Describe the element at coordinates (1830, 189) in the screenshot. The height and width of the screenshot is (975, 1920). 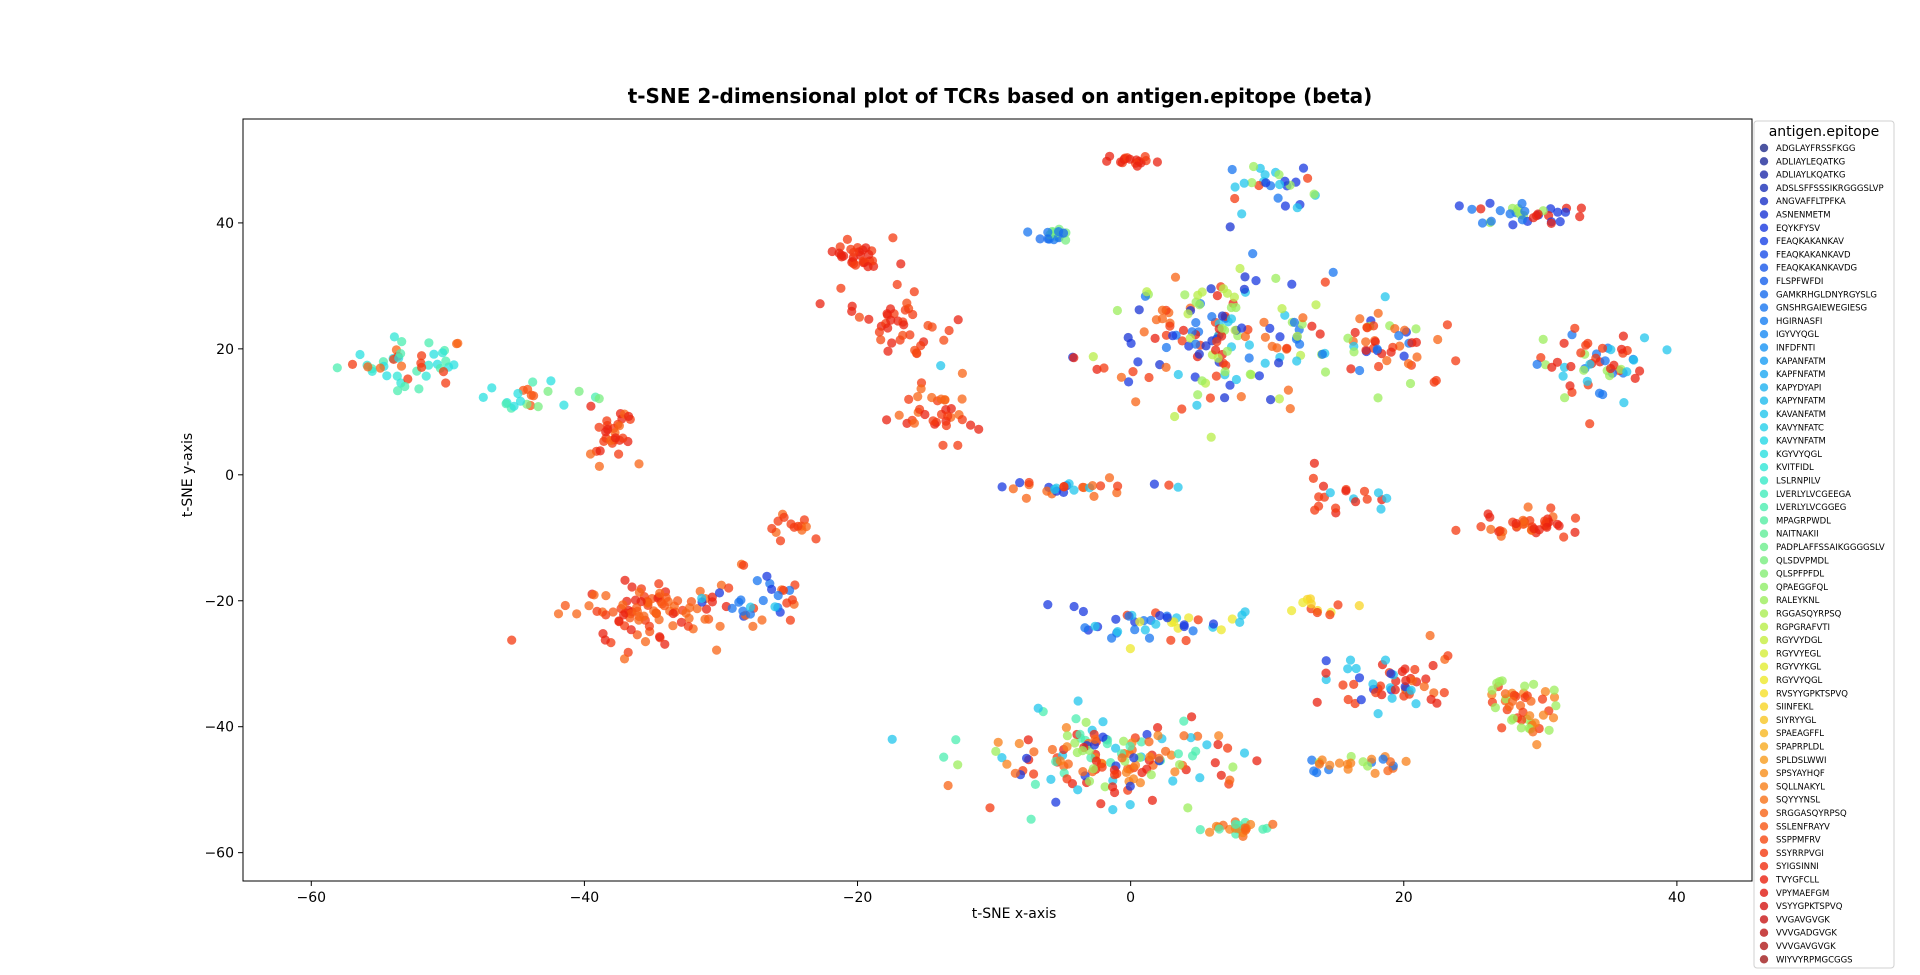
I see `legend-label: ADSLSFFSSSIKRGGGSLVP` at that location.